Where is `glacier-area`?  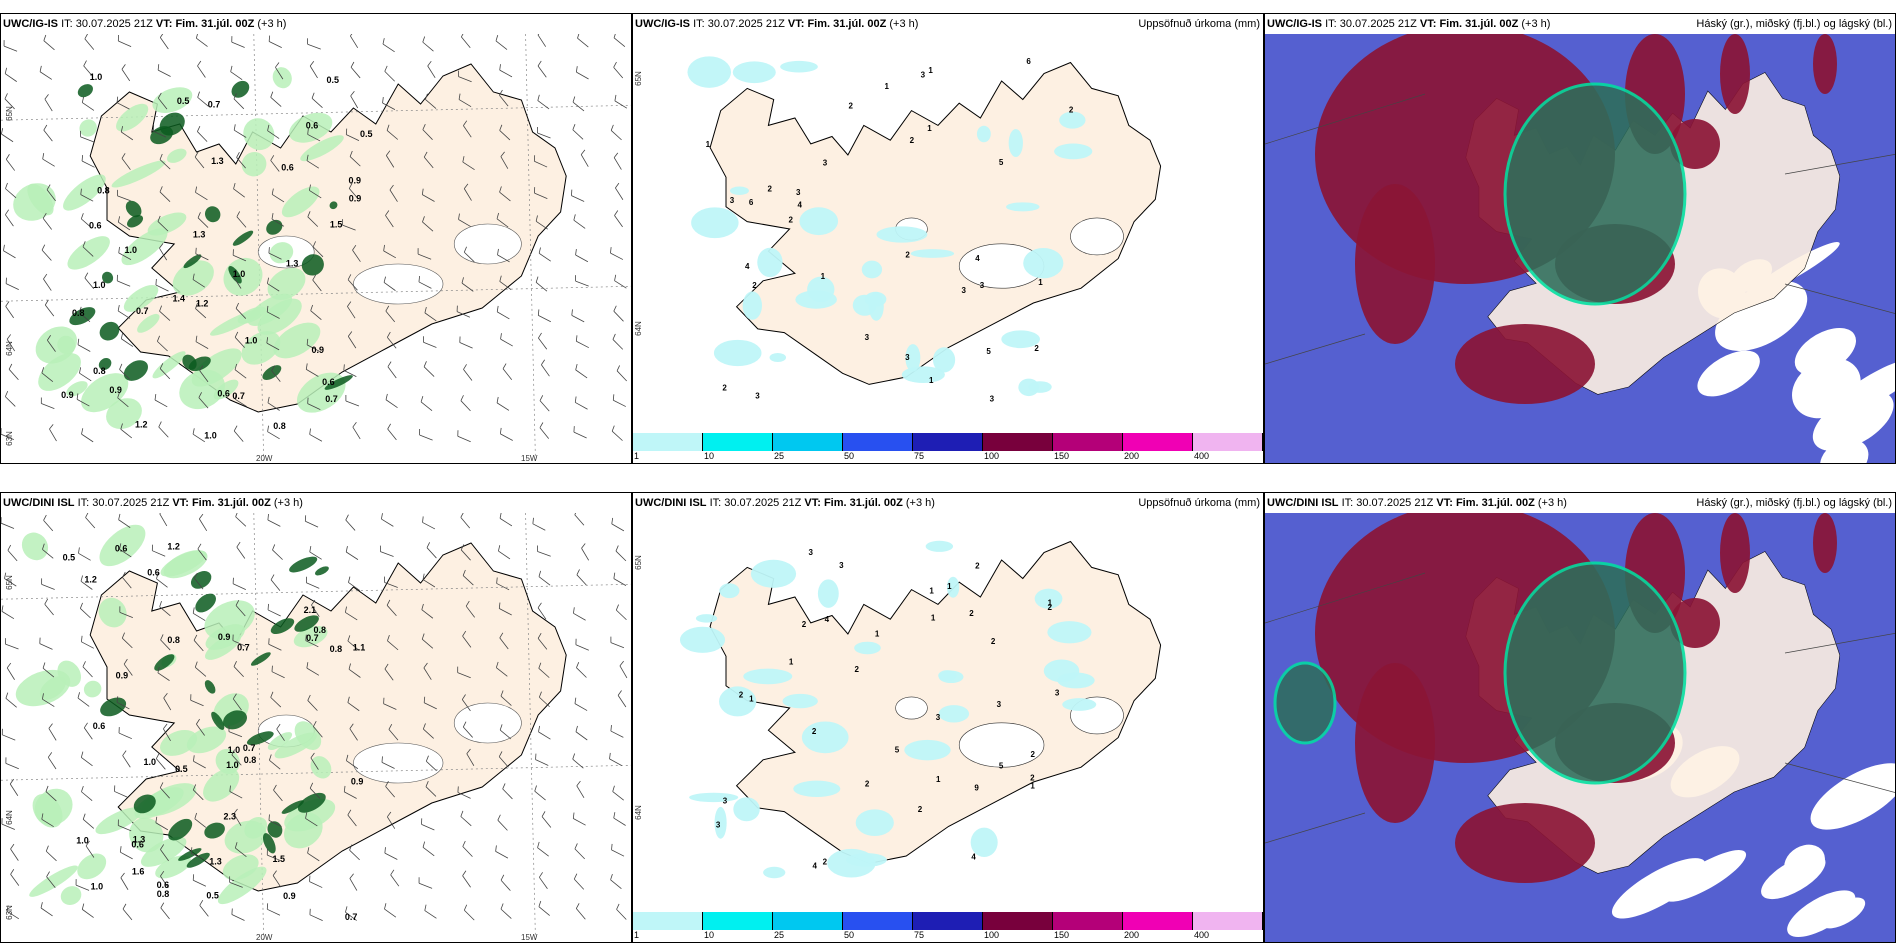 glacier-area is located at coordinates (487, 723).